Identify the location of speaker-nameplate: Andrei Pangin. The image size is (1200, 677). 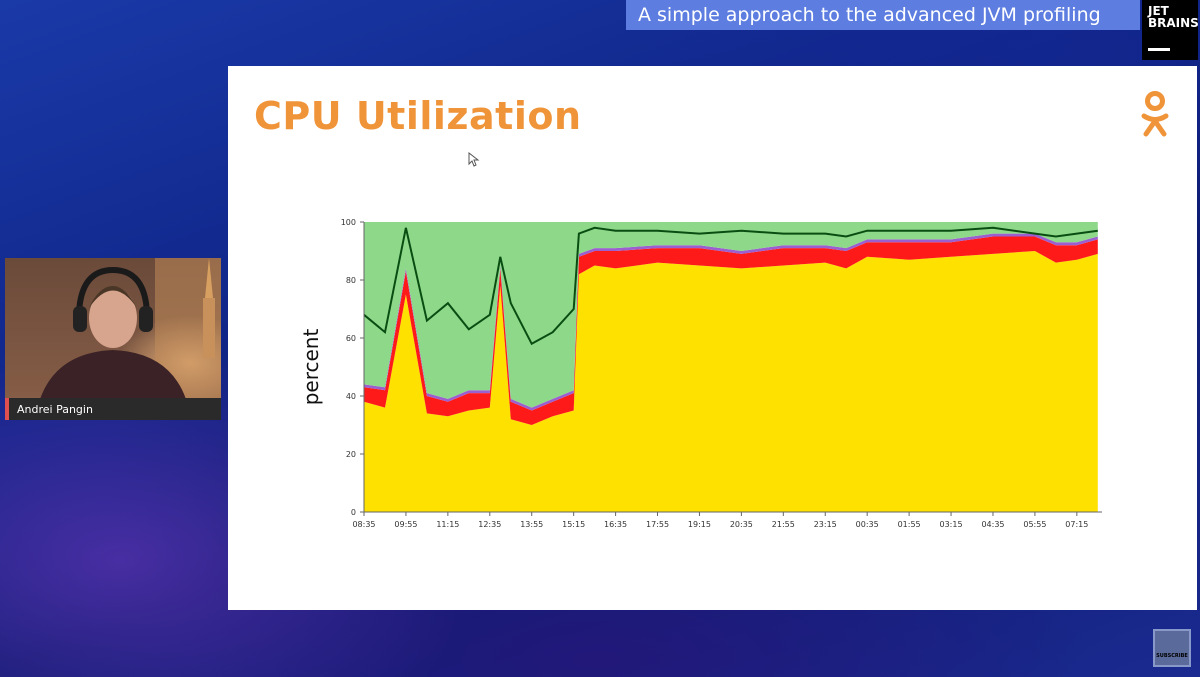
(113, 409).